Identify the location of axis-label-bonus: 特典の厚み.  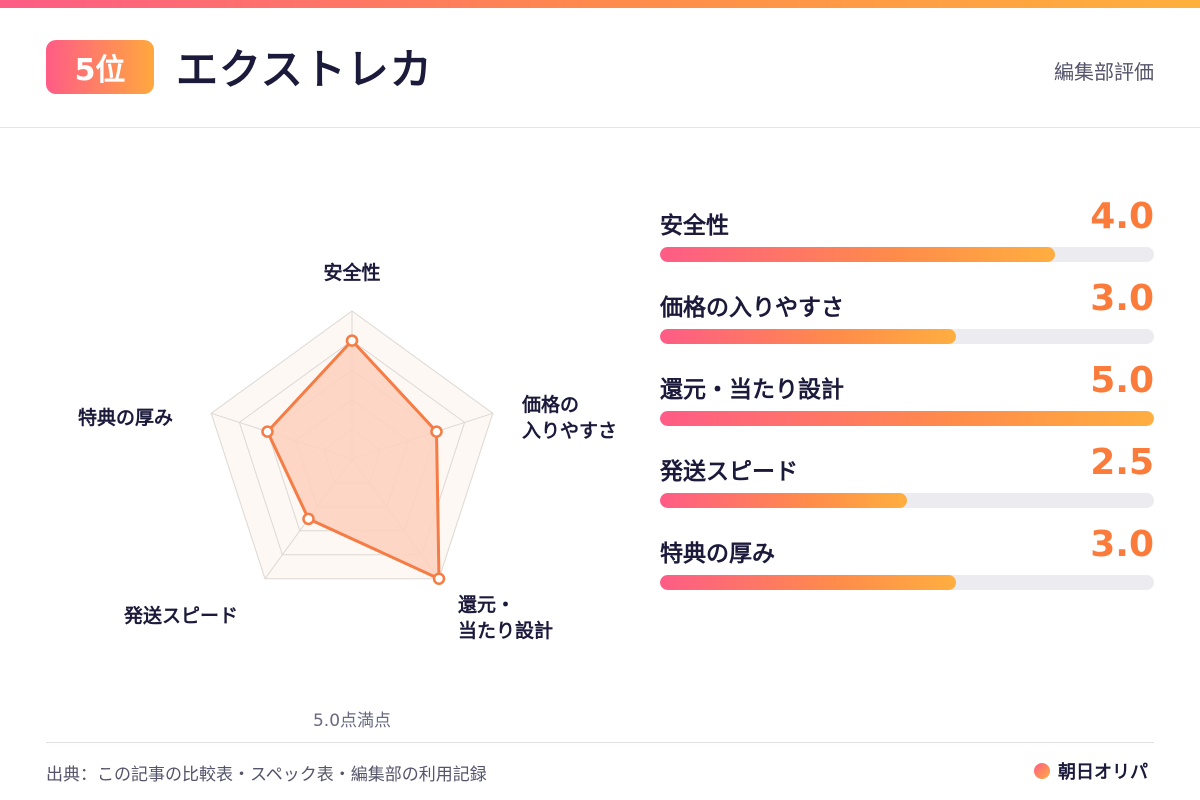
(126, 418).